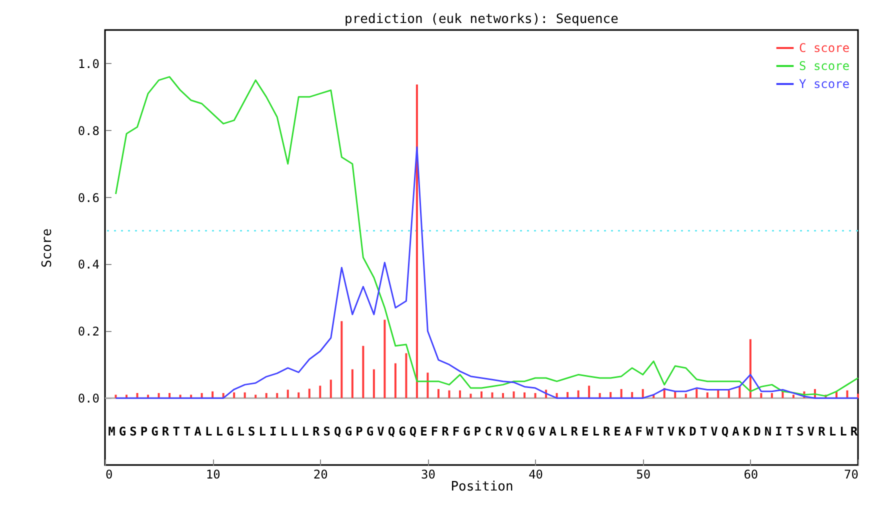 This screenshot has height=505, width=870. What do you see at coordinates (428, 475) in the screenshot?
I see `x-tick-label: 30` at bounding box center [428, 475].